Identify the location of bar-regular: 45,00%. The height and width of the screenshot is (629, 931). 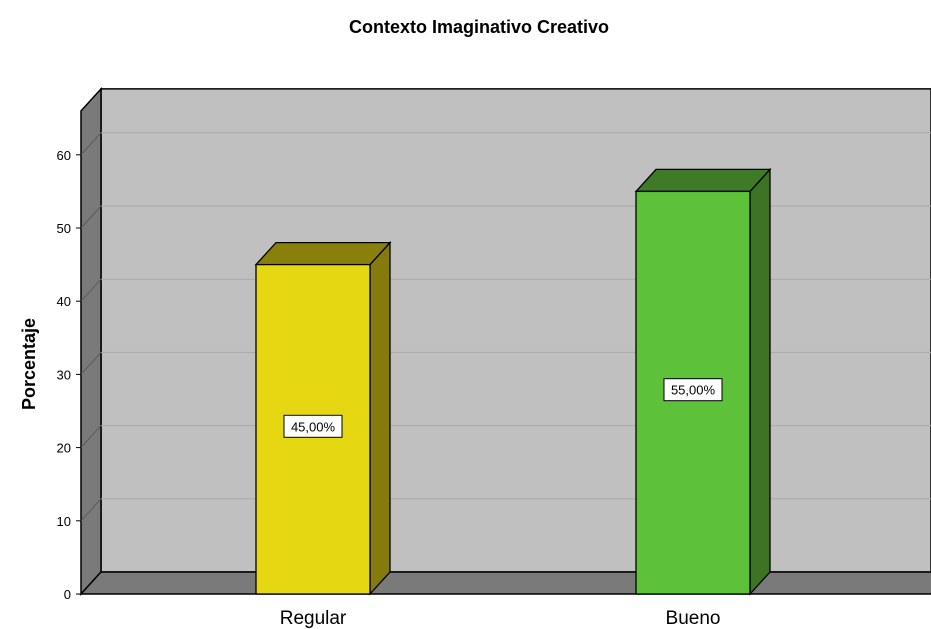
(323, 418).